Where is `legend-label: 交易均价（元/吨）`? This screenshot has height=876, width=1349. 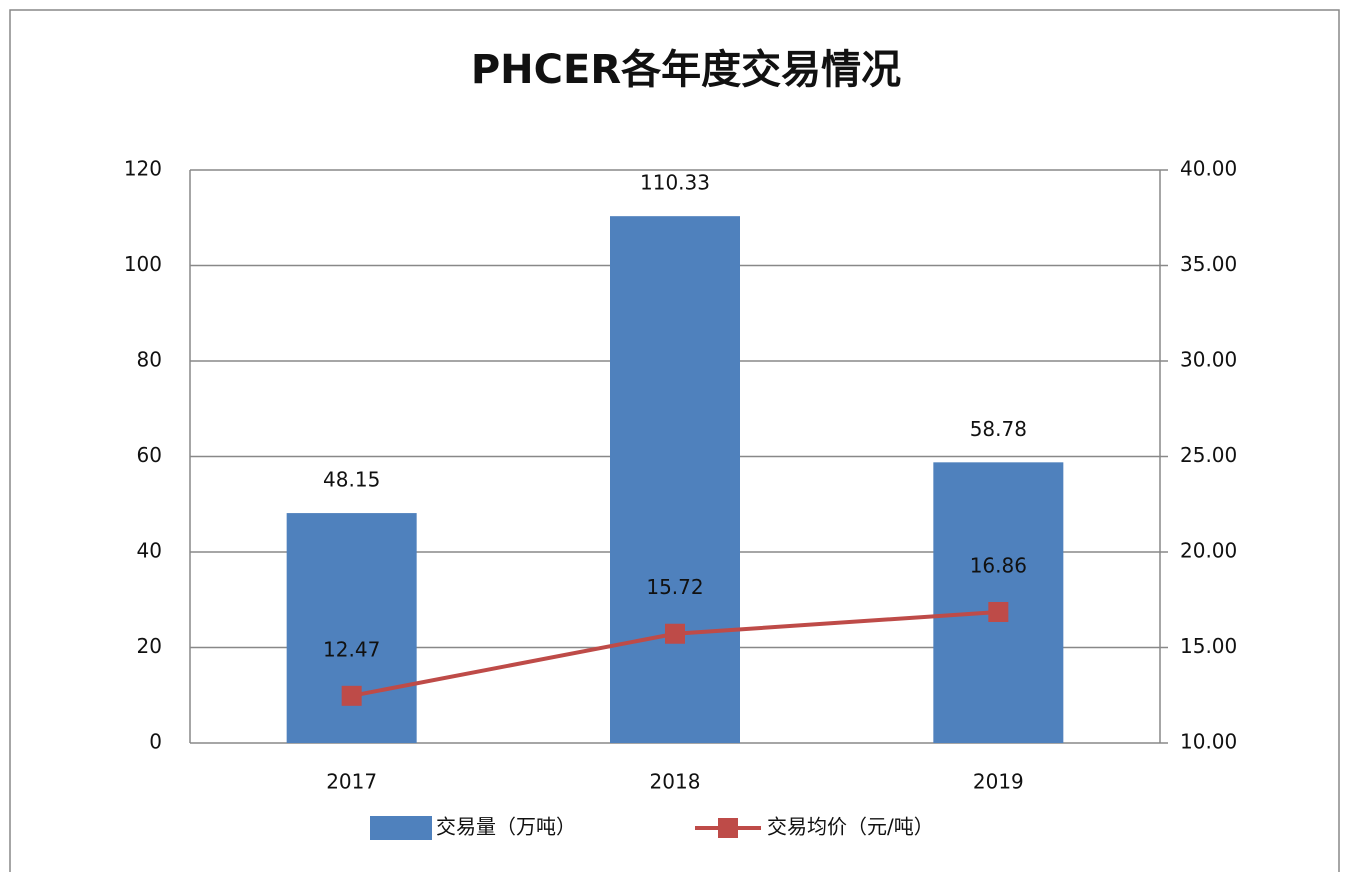
legend-label: 交易均价（元/吨） is located at coordinates (850, 827).